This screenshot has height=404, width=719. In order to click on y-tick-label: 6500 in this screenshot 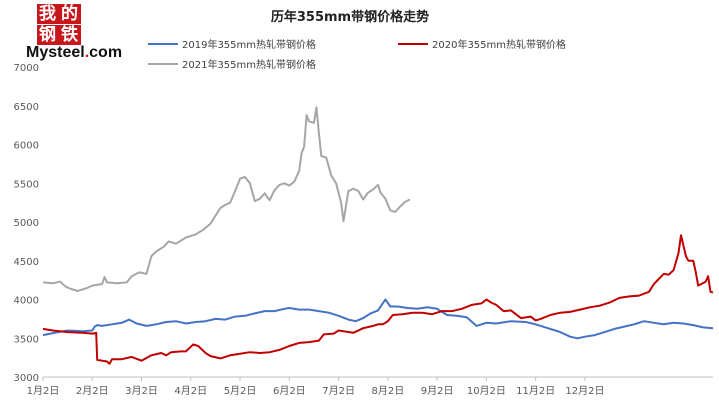, I will do `click(26, 107)`.